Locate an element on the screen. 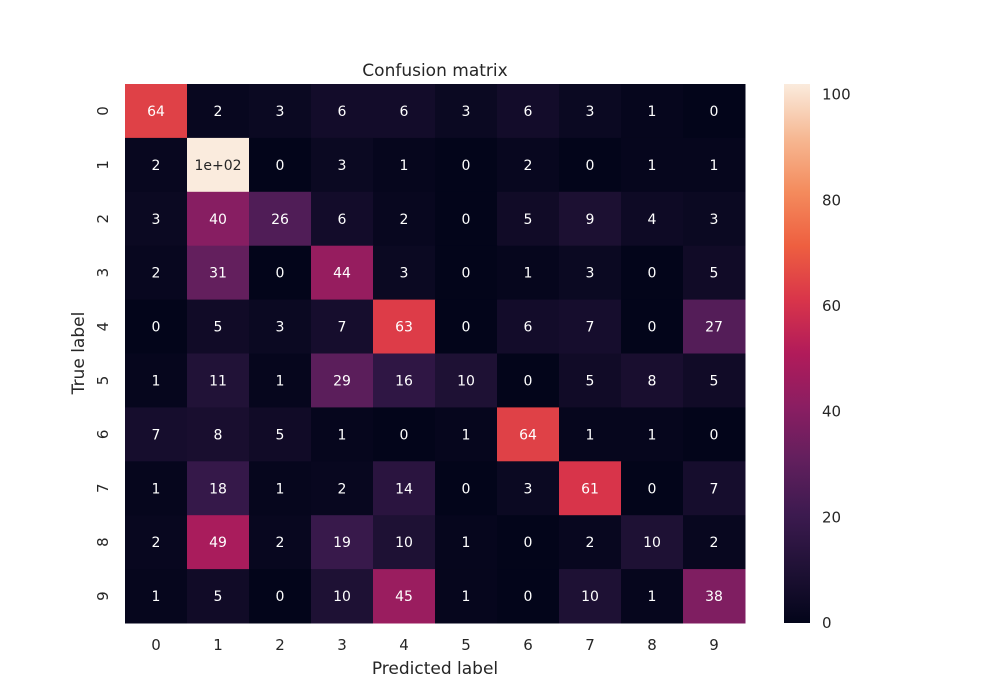  heatmap-cell-label: 49 is located at coordinates (218, 543).